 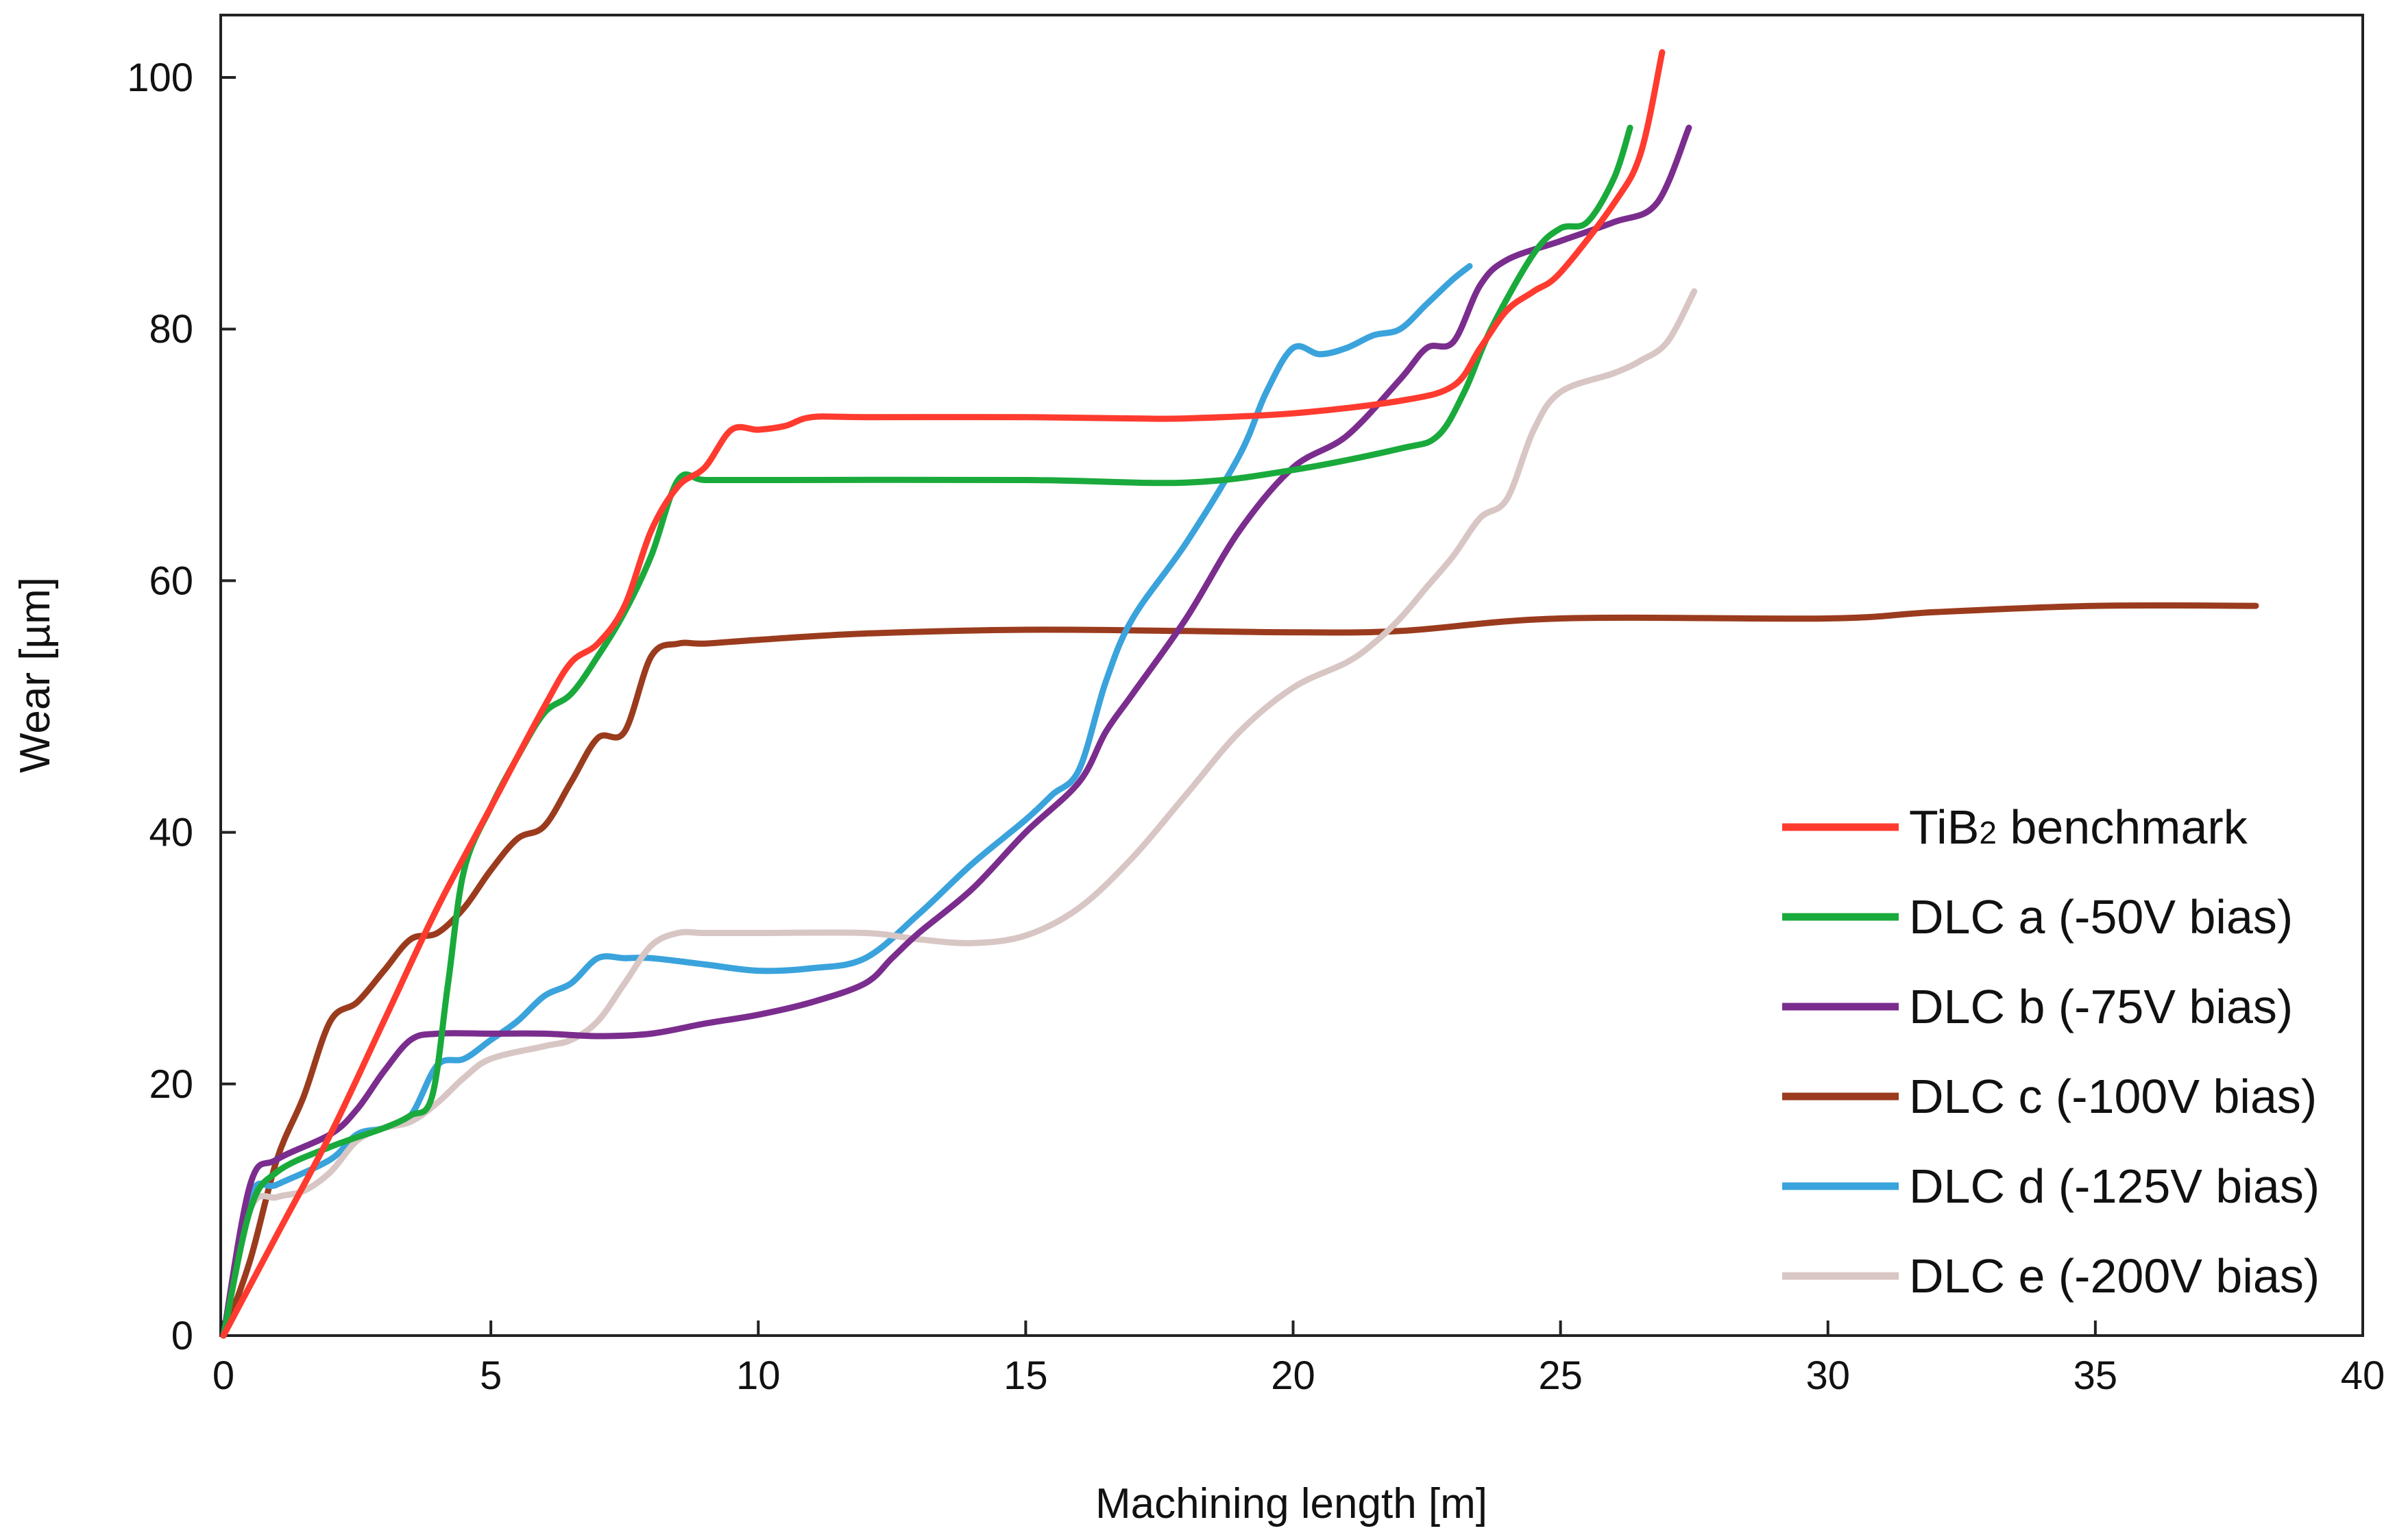 What do you see at coordinates (35, 675) in the screenshot?
I see `y-axis-title: Wear [µm]` at bounding box center [35, 675].